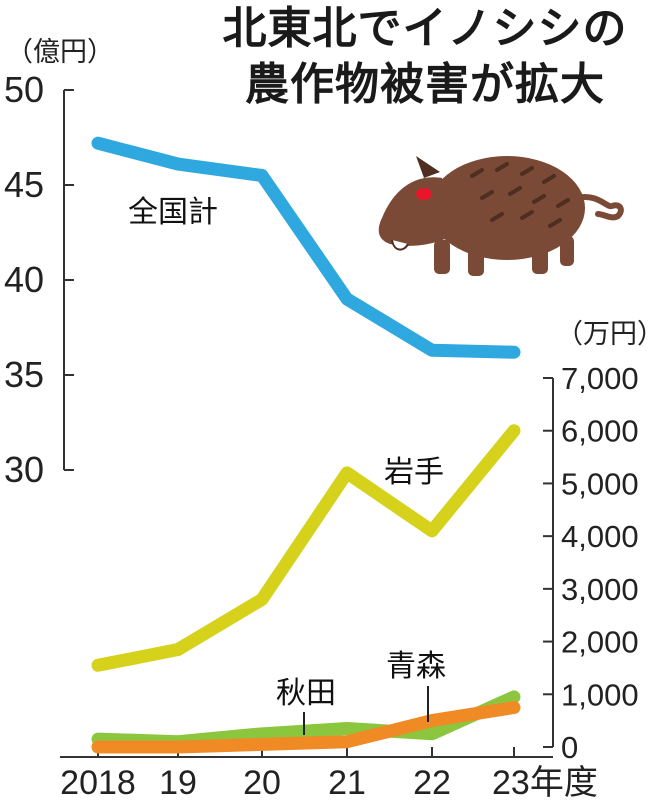  Describe the element at coordinates (425, 84) in the screenshot. I see `chart-title-line-2: 農作物被害が拡大` at that location.